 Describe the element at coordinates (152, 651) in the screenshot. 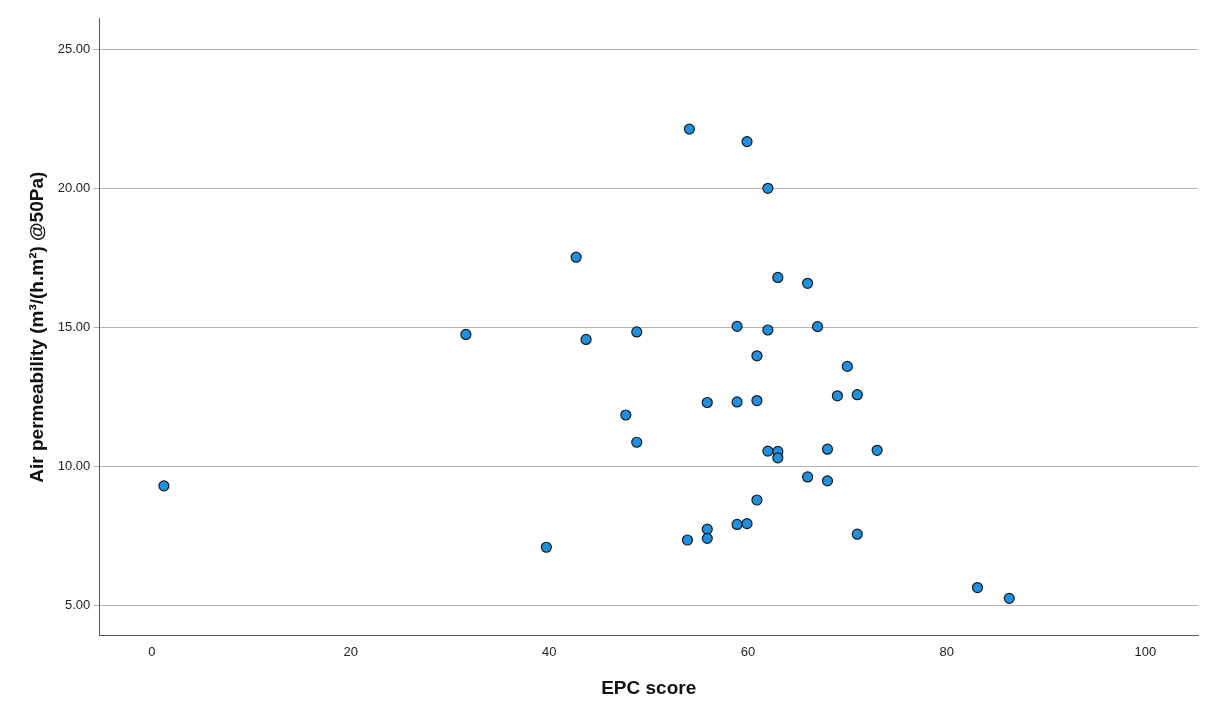

I see `x-tick-label: 0` at that location.